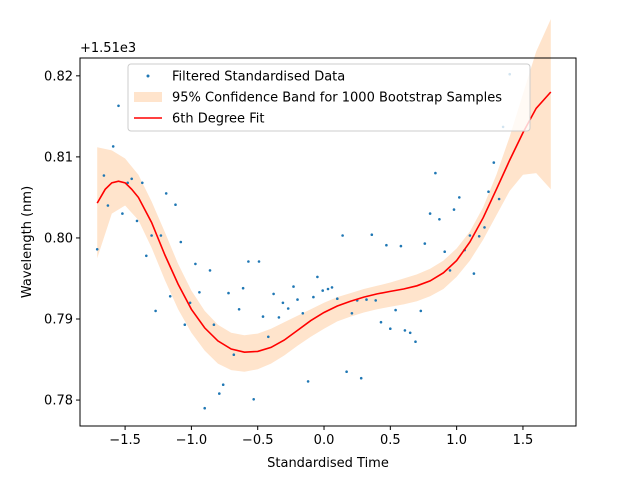  I want to click on x-tick-label: −1.0, so click(192, 440).